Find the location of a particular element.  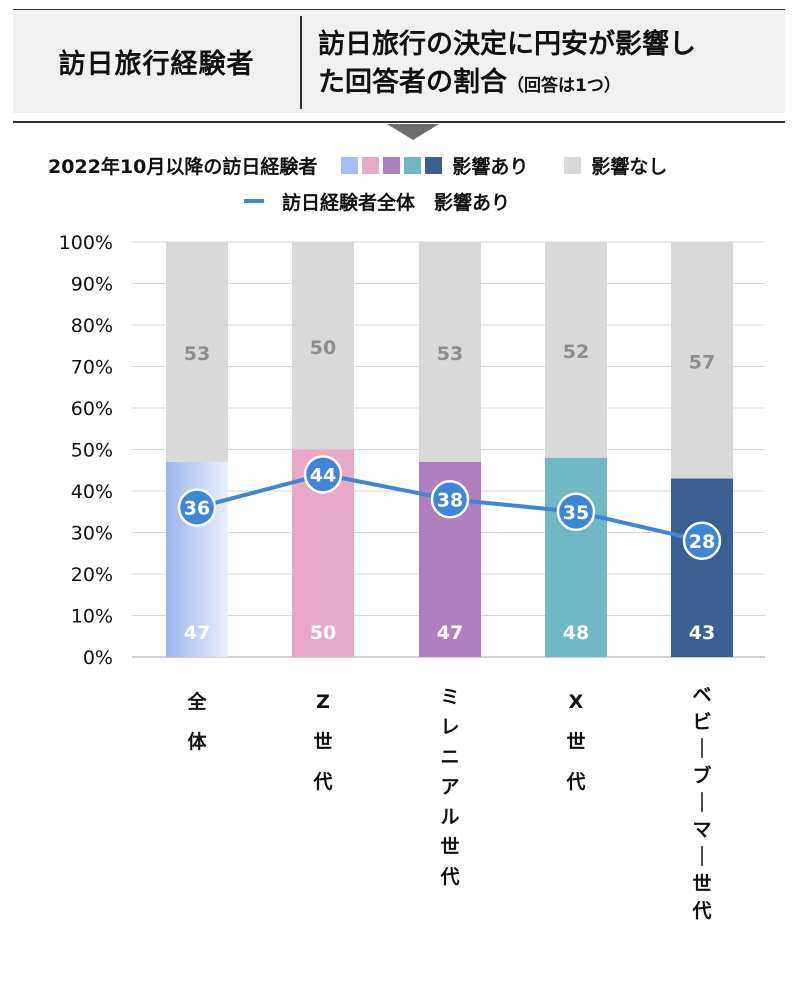

bar-not-affected-label: 57 is located at coordinates (702, 362).